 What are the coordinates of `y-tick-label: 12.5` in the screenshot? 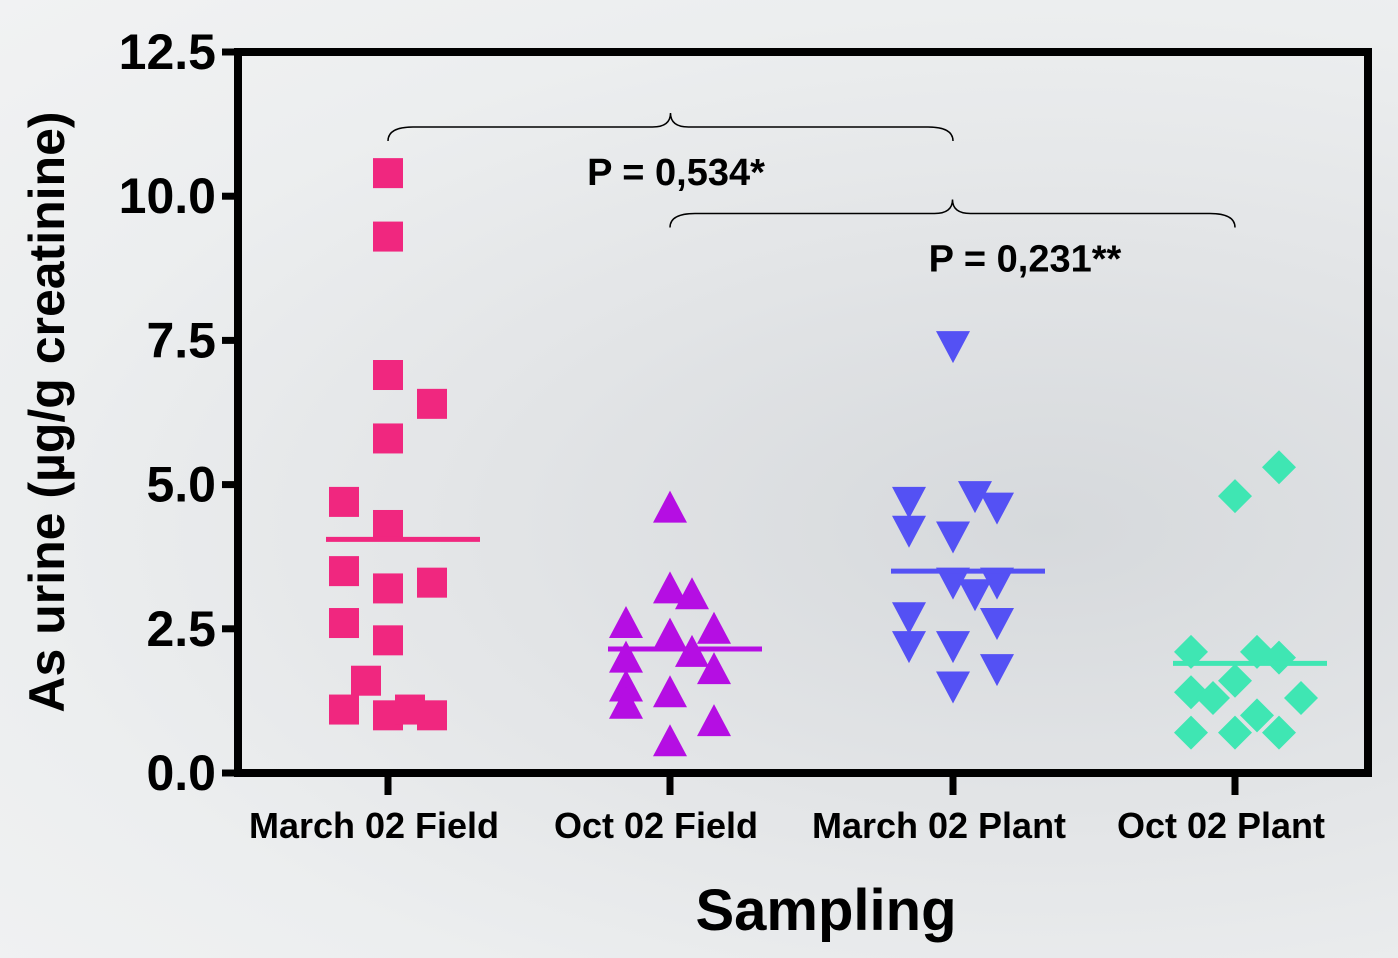 It's located at (167, 52).